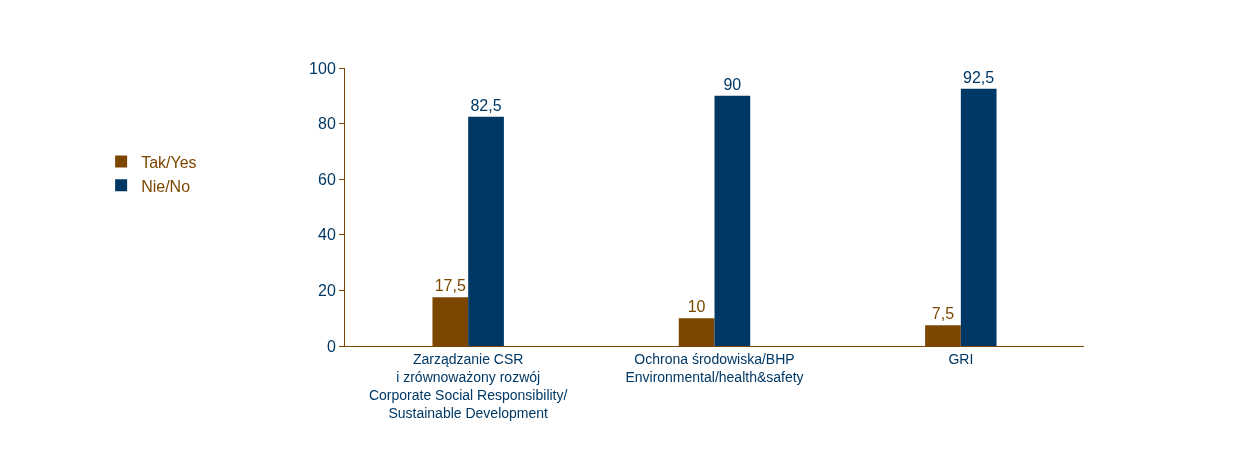  Describe the element at coordinates (327, 179) in the screenshot. I see `y-tick-label: 60` at that location.